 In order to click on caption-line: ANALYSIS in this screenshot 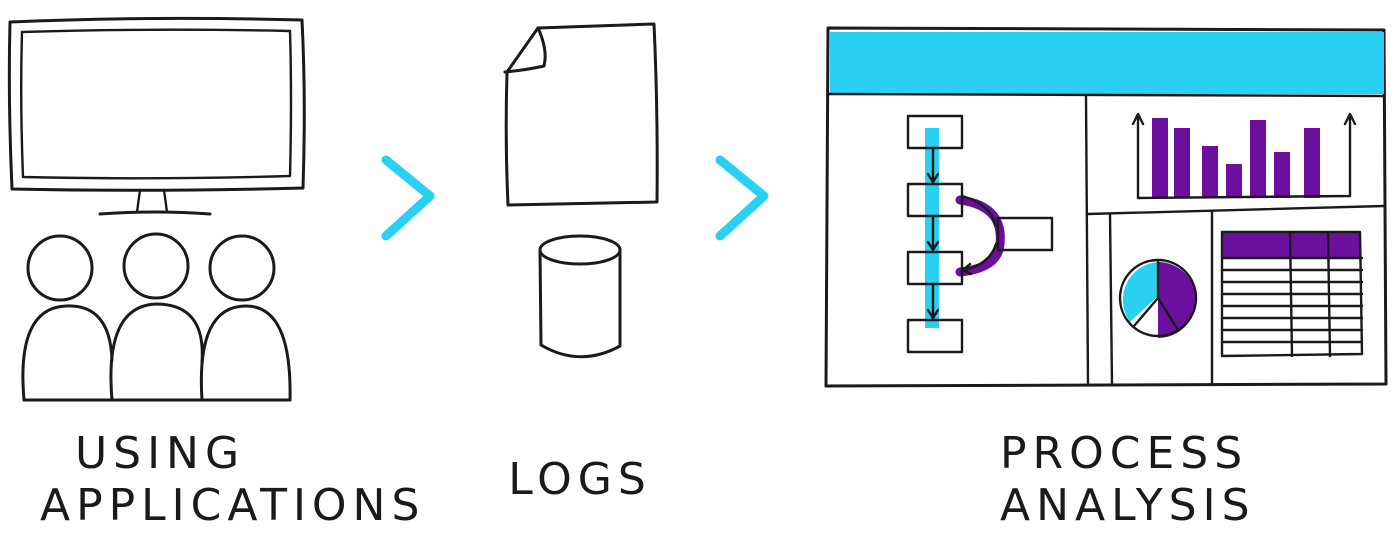, I will do `click(1128, 505)`.